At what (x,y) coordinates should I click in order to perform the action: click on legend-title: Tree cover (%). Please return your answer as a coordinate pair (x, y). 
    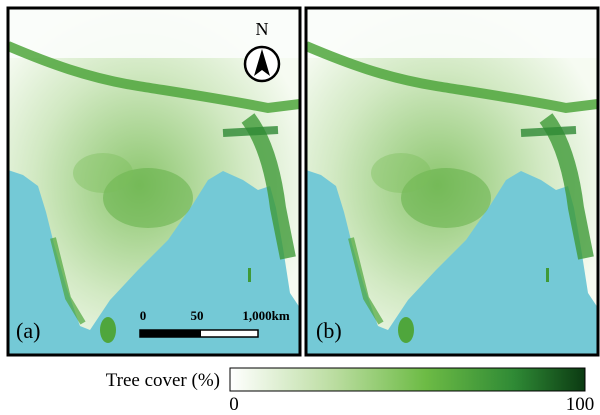
    Looking at the image, I should click on (163, 380).